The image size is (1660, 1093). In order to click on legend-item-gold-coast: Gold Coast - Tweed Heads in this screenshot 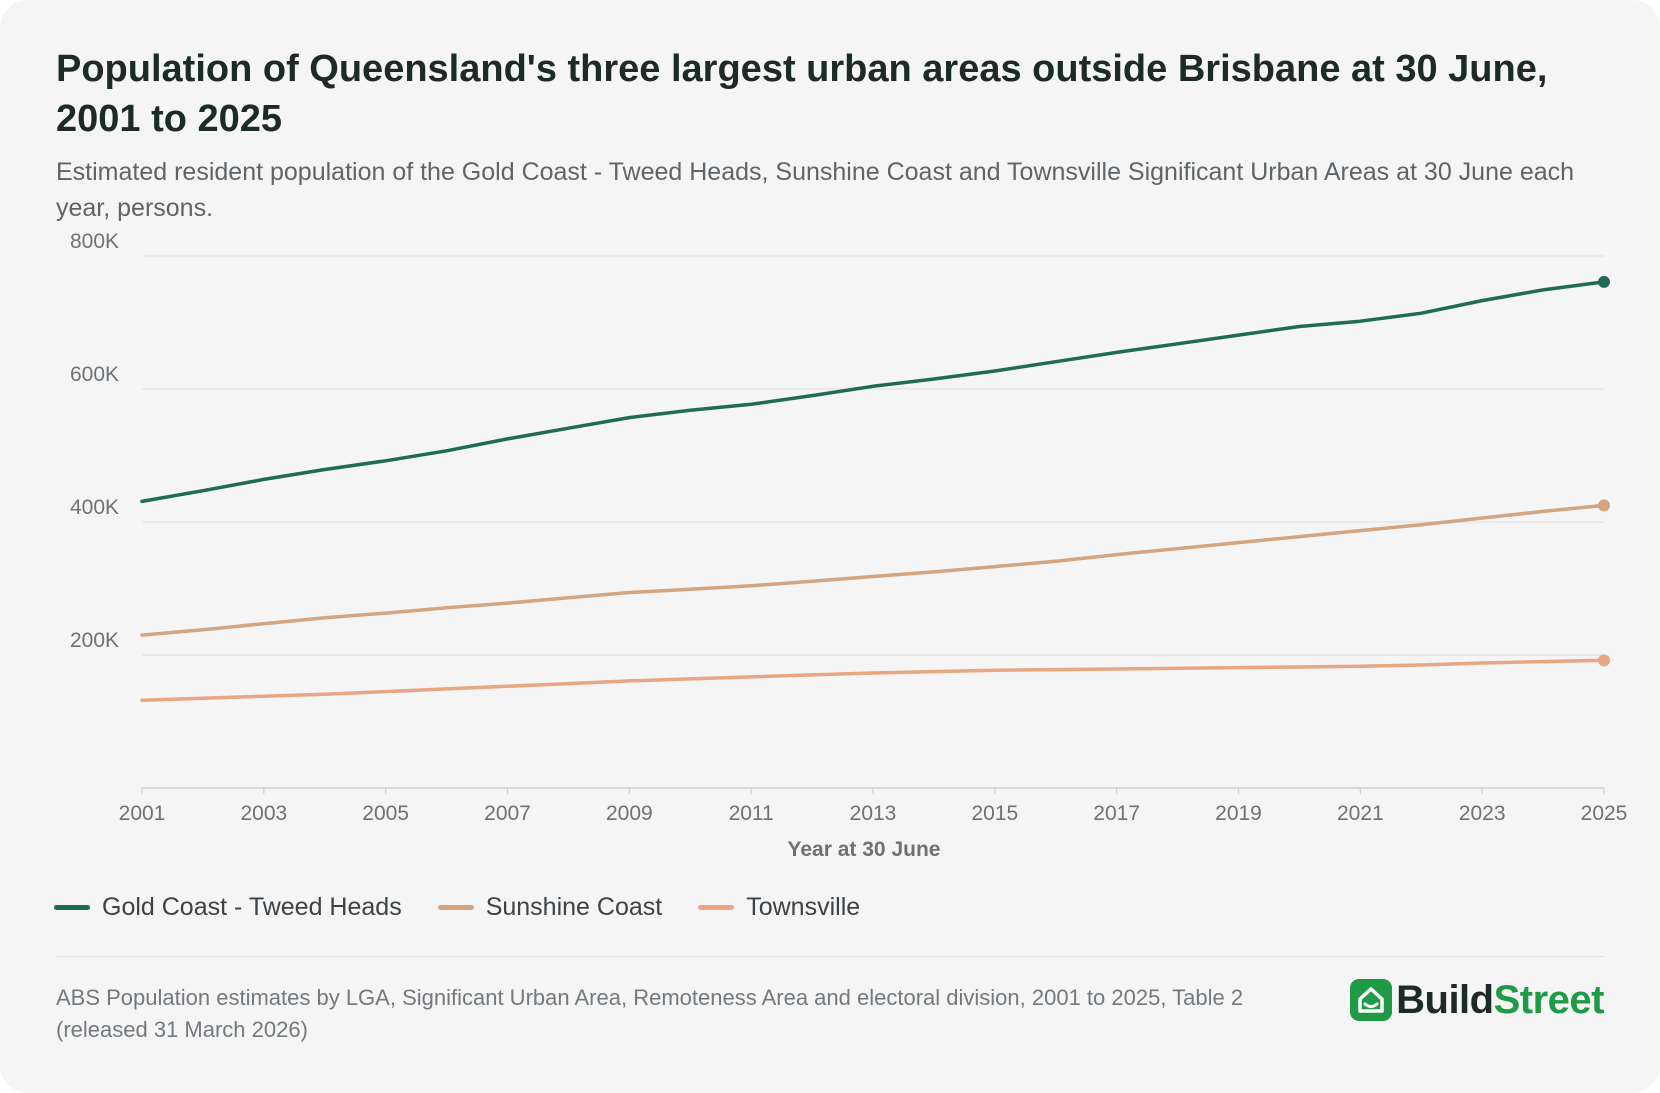, I will do `click(228, 907)`.